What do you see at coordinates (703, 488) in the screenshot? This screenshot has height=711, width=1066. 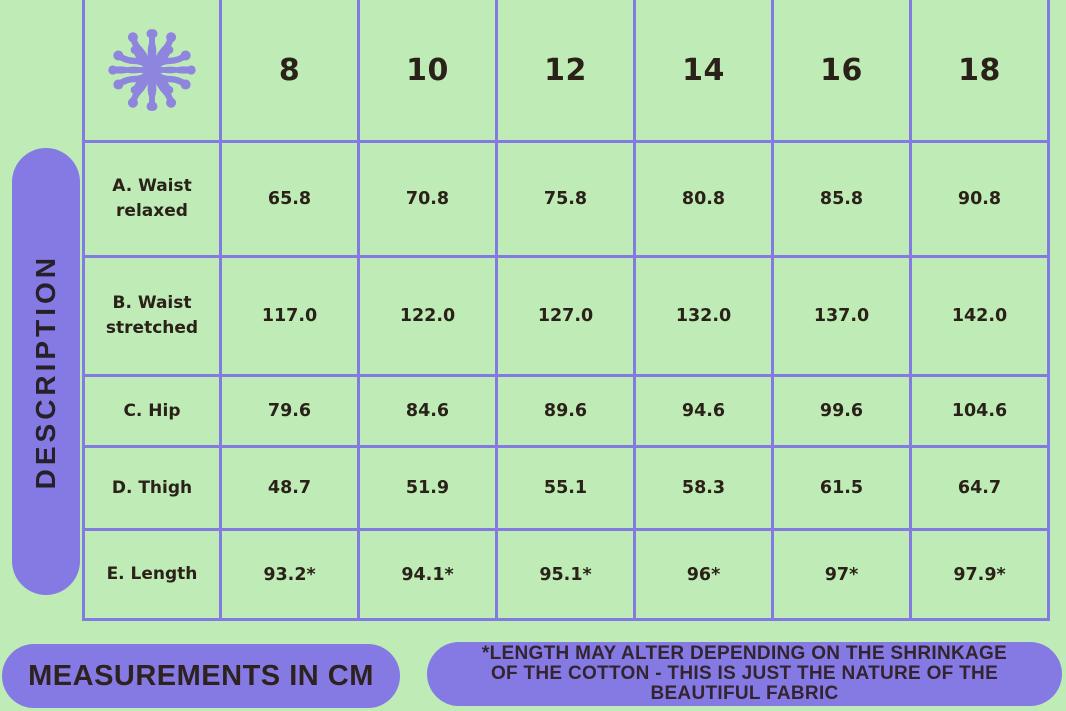 I see `table-cell: 58.3` at bounding box center [703, 488].